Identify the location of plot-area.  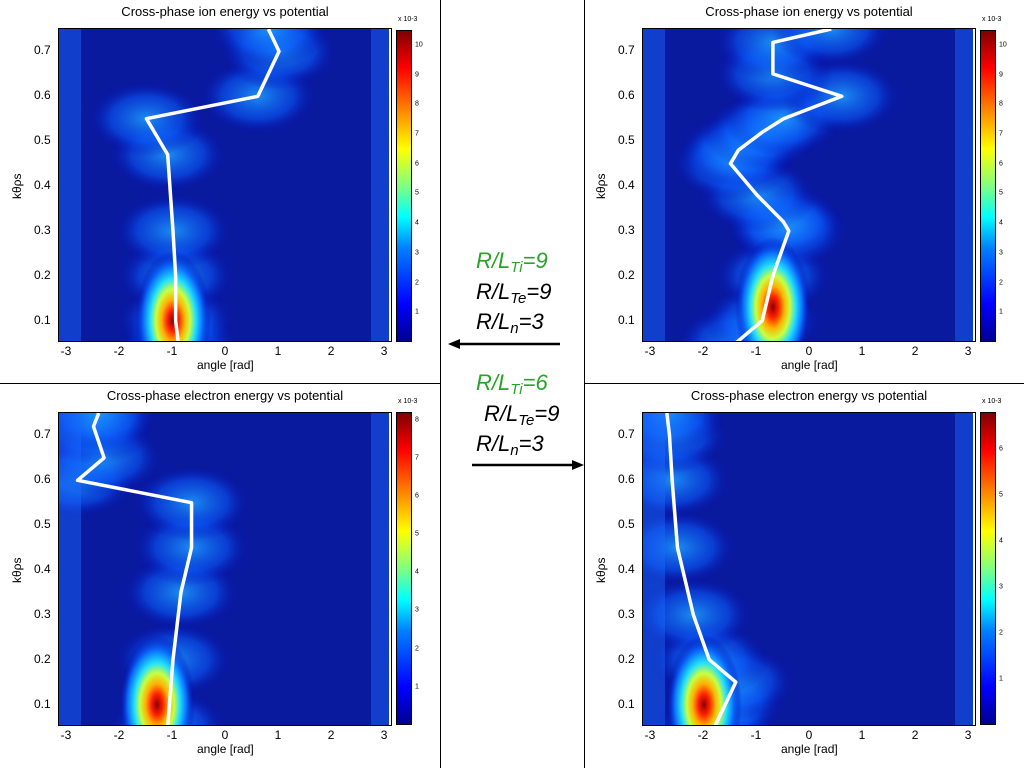
(225, 569).